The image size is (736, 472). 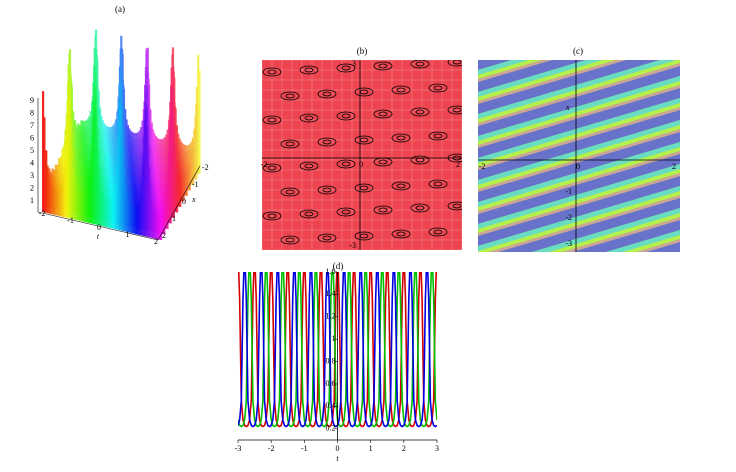 What do you see at coordinates (337, 458) in the screenshot?
I see `x-axis-label: t` at bounding box center [337, 458].